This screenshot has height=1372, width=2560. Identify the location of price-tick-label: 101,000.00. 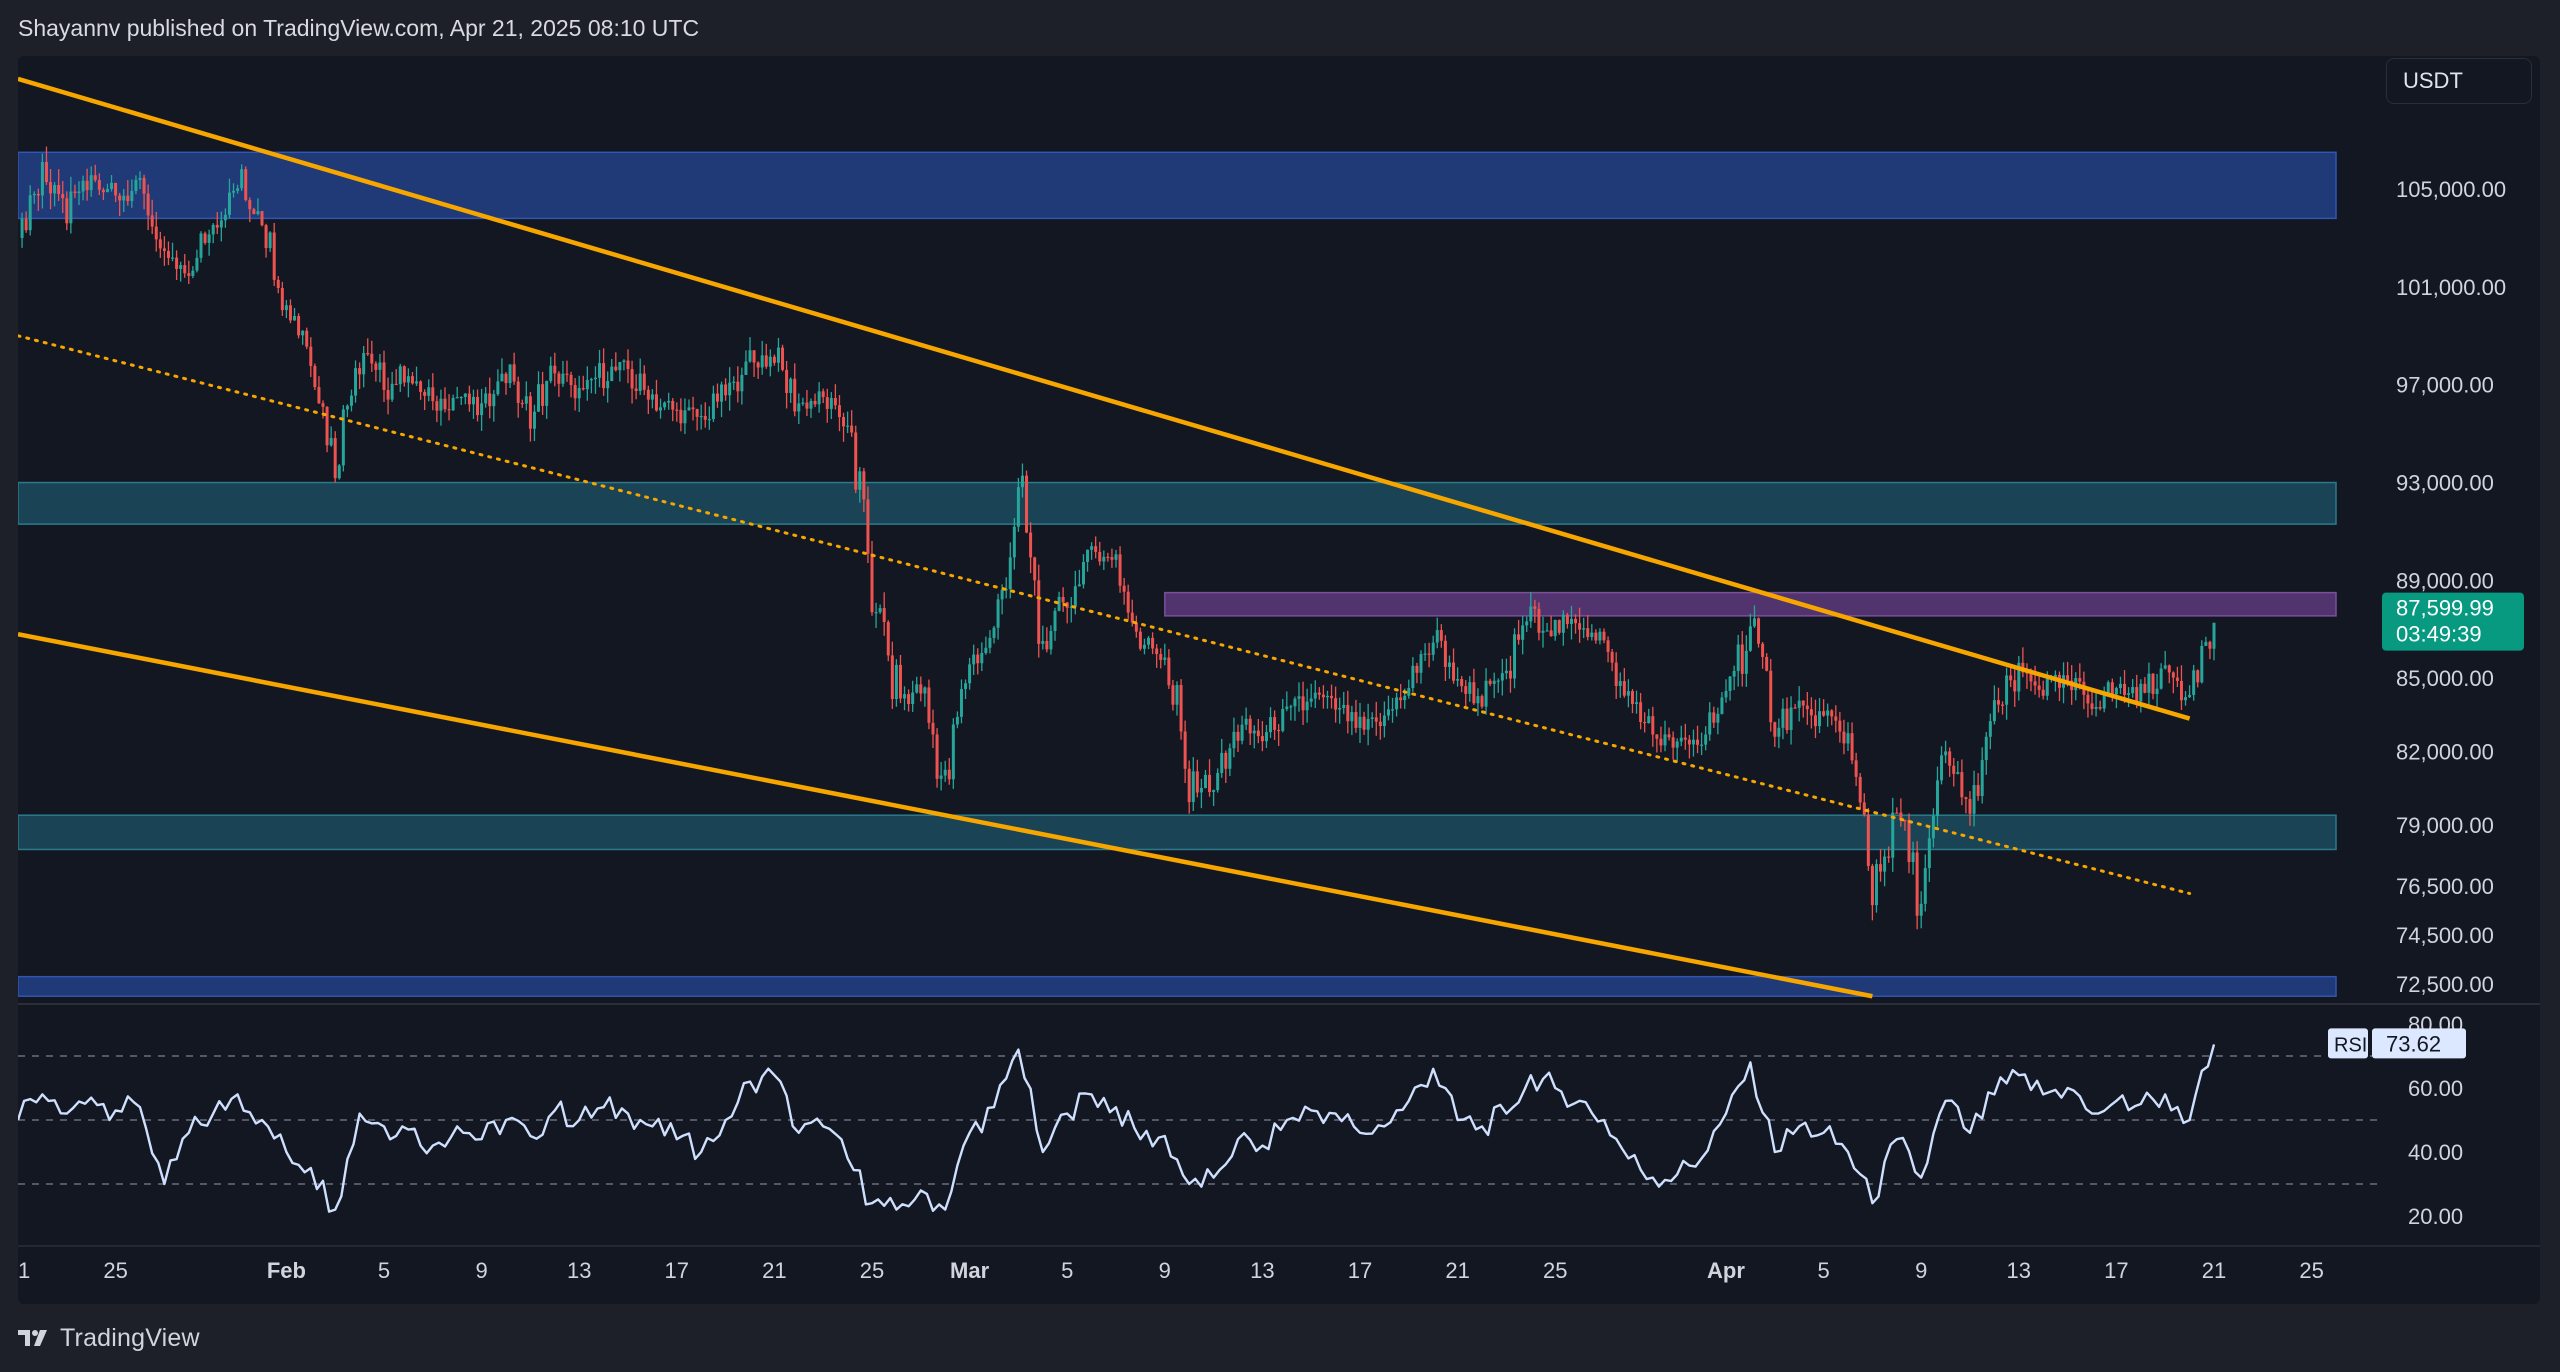
(2451, 287).